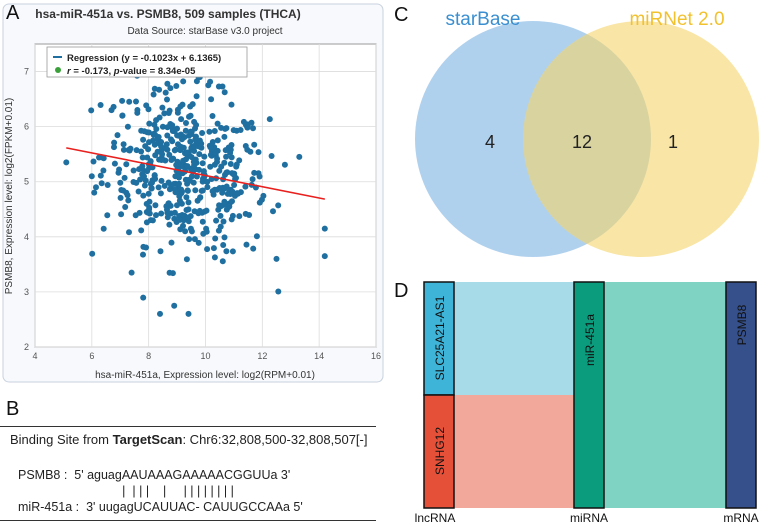  What do you see at coordinates (740, 518) in the screenshot?
I see `axis-label-mrna: mRNA` at bounding box center [740, 518].